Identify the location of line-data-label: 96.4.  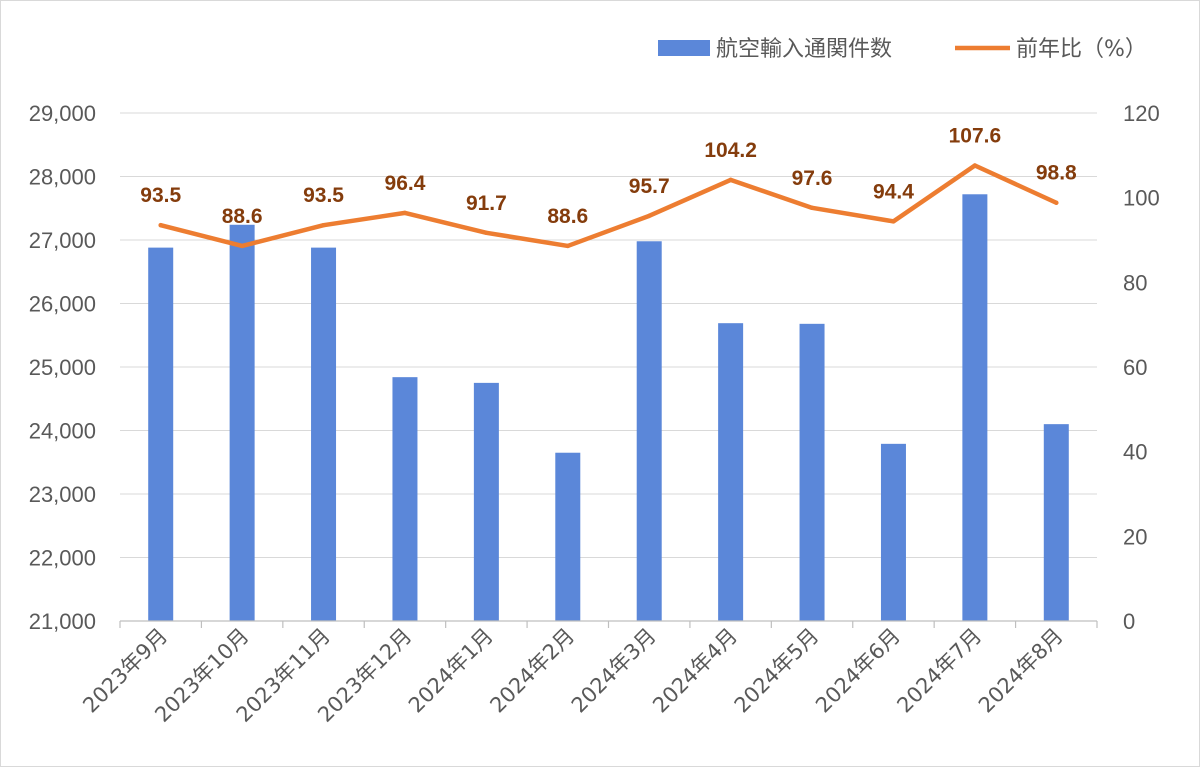
(405, 183).